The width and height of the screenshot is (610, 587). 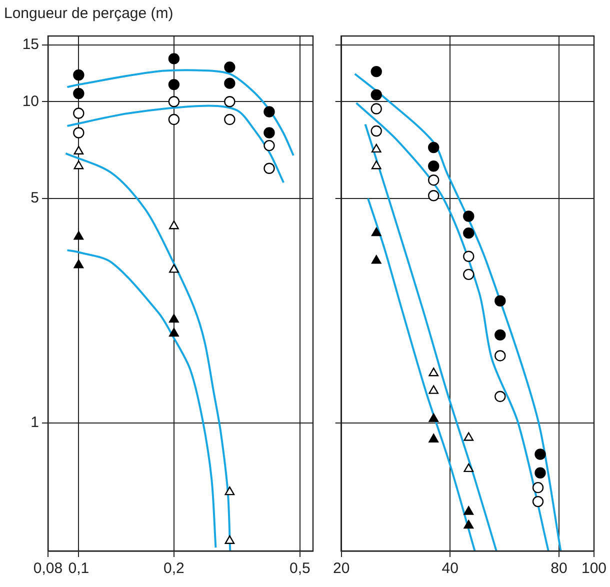 I want to click on x-tick-label: 40, so click(x=450, y=569).